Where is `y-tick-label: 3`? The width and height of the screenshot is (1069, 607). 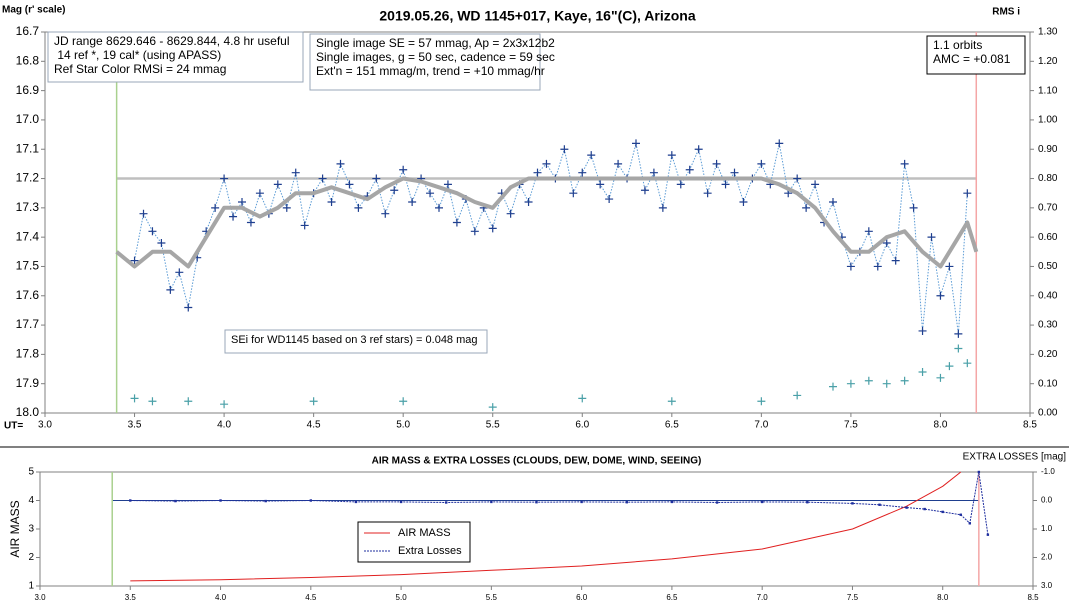 y-tick-label: 3 is located at coordinates (31, 529).